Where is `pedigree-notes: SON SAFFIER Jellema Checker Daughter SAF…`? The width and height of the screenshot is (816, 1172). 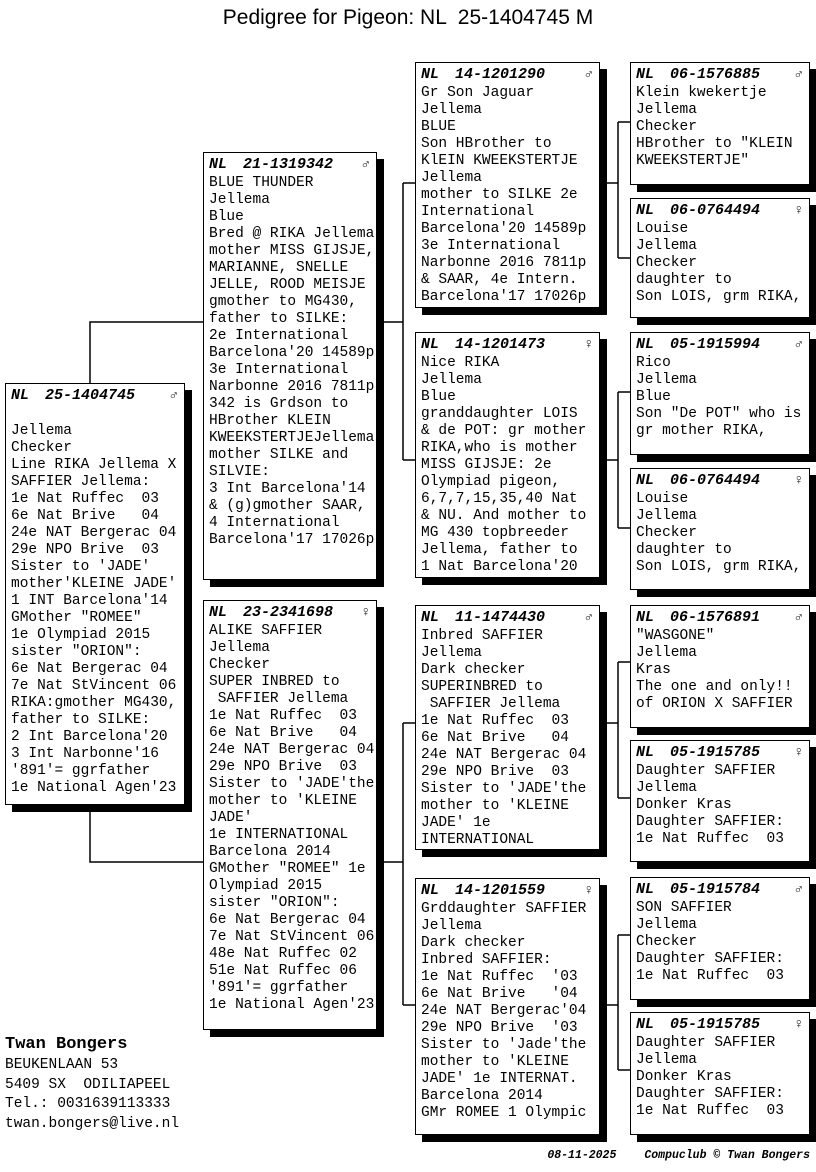
pedigree-notes: SON SAFFIER Jellema Checker Daughter SAF… is located at coordinates (710, 942).